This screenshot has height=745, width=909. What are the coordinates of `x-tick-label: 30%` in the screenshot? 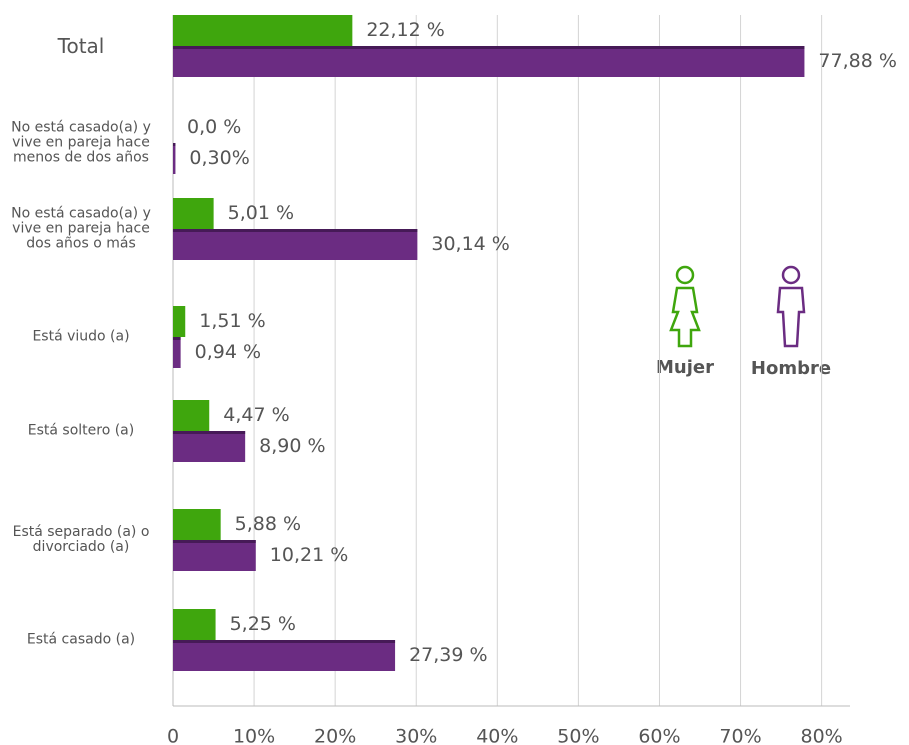 It's located at (416, 735).